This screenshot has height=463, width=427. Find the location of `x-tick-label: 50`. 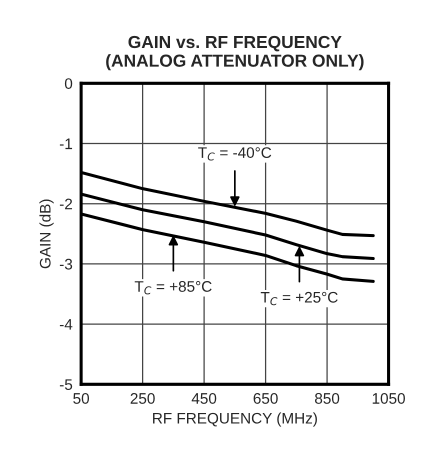

x-tick-label: 50 is located at coordinates (81, 398).